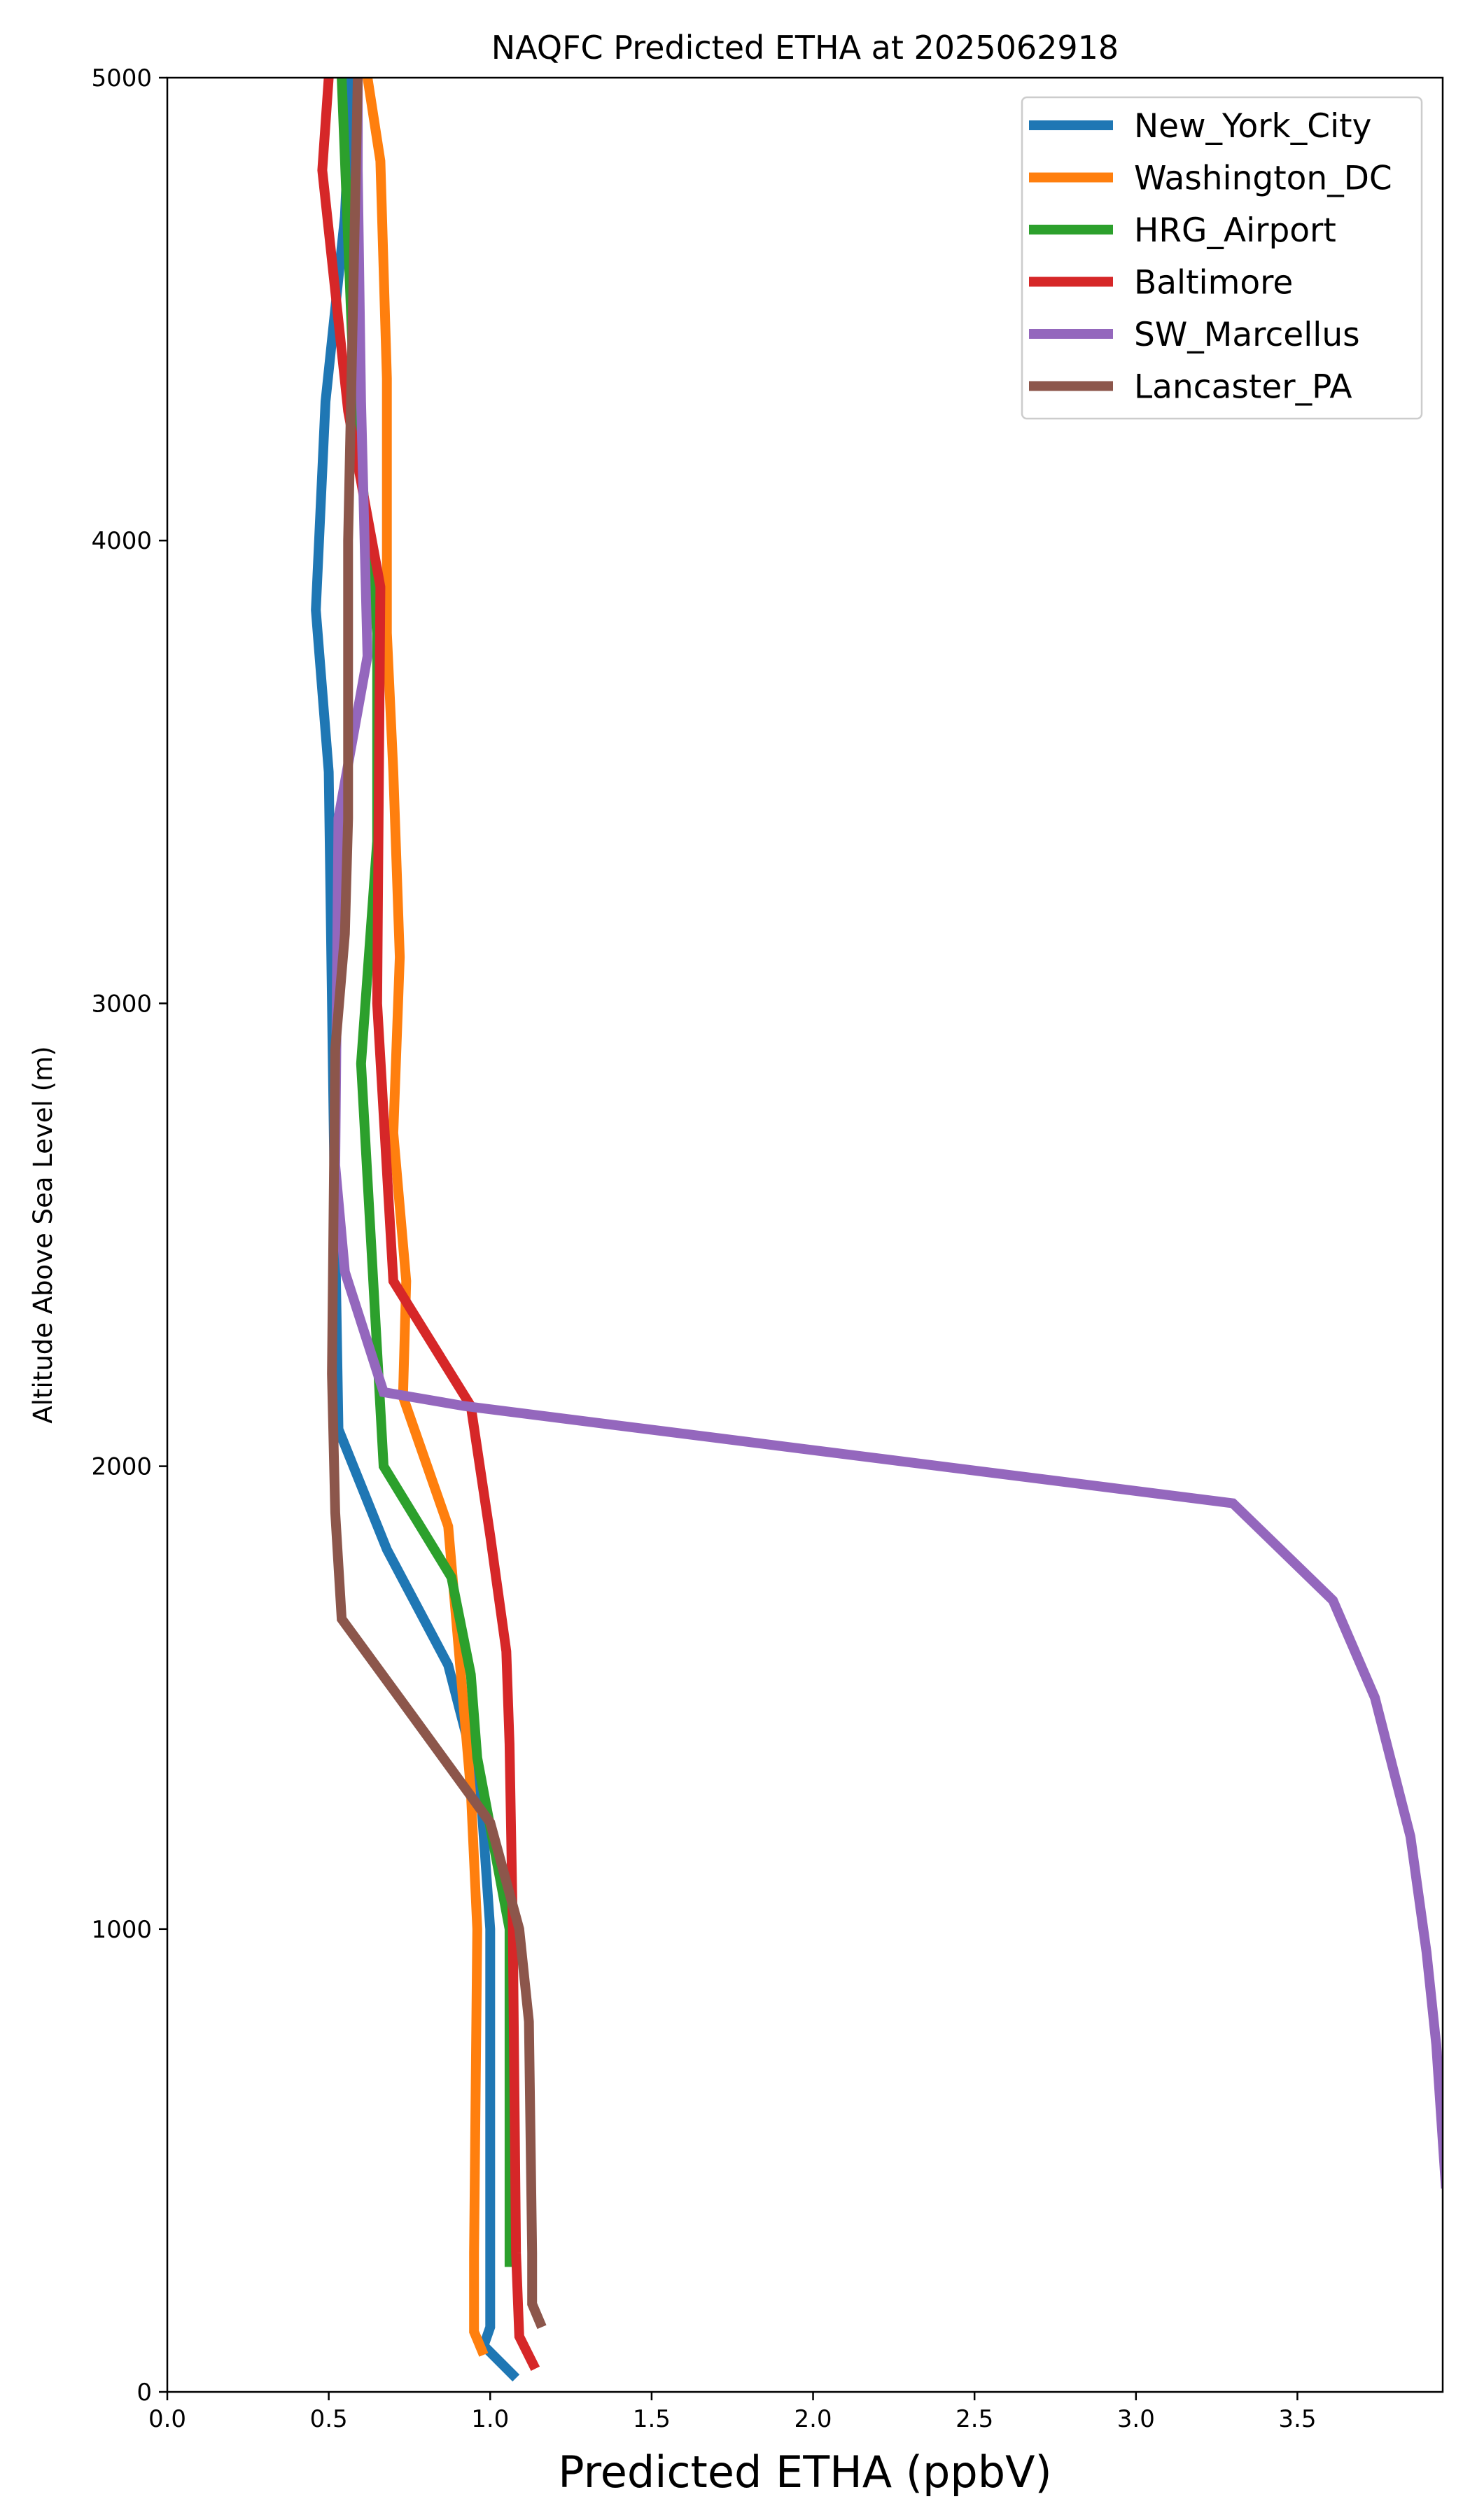 This screenshot has height=2520, width=1470. What do you see at coordinates (1247, 335) in the screenshot?
I see `legend-label: SW_Marcellus` at bounding box center [1247, 335].